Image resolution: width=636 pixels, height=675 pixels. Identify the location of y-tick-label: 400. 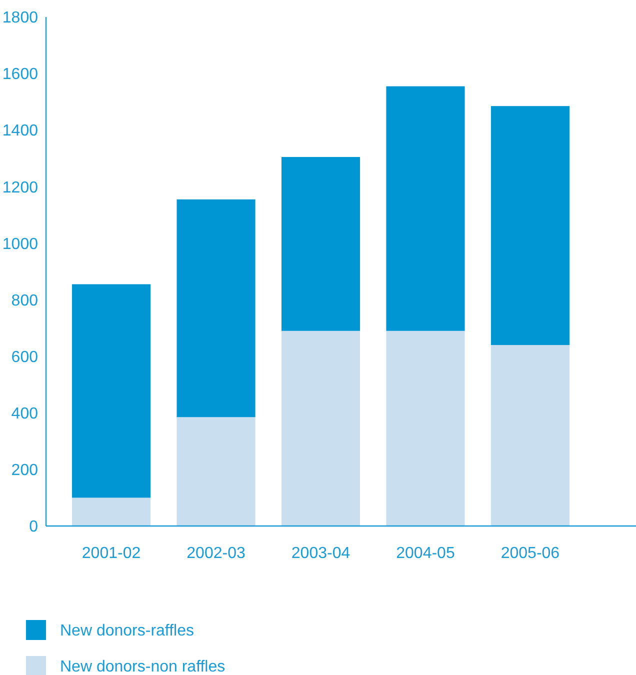
(24, 413).